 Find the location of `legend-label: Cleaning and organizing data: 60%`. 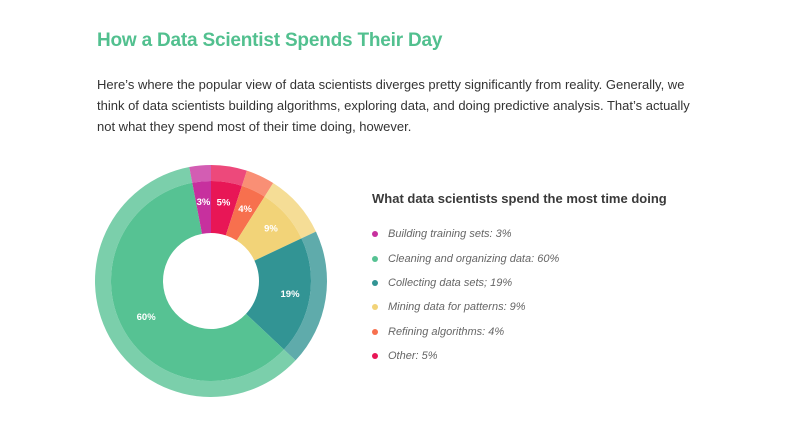

legend-label: Cleaning and organizing data: 60% is located at coordinates (474, 258).